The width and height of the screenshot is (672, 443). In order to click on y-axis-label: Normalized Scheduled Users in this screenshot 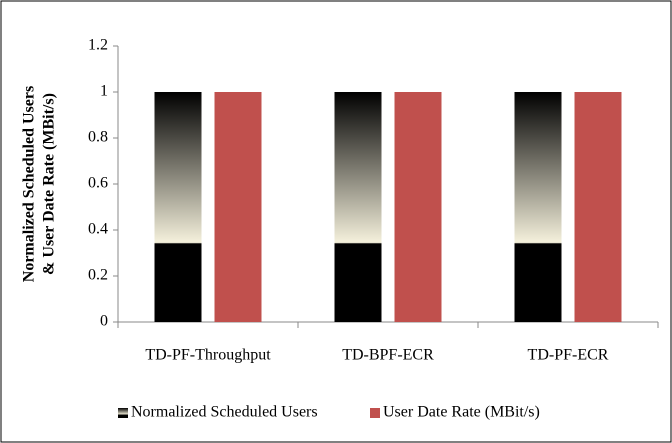, I will do `click(29, 184)`.